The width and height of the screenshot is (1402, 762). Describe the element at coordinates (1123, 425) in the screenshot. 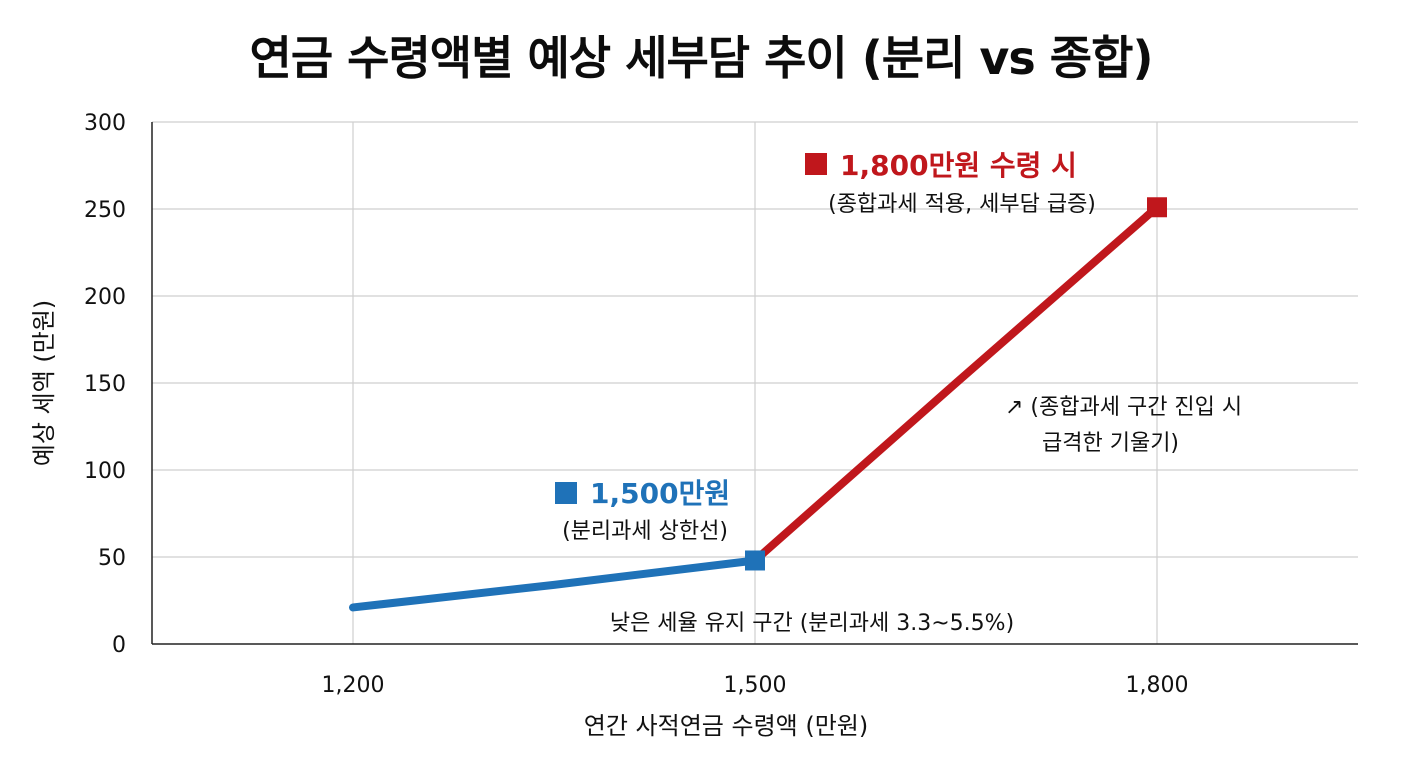

I see `annotation-slope: ↗ (종합과세 구간 진입 시 급격한 기울기)` at that location.